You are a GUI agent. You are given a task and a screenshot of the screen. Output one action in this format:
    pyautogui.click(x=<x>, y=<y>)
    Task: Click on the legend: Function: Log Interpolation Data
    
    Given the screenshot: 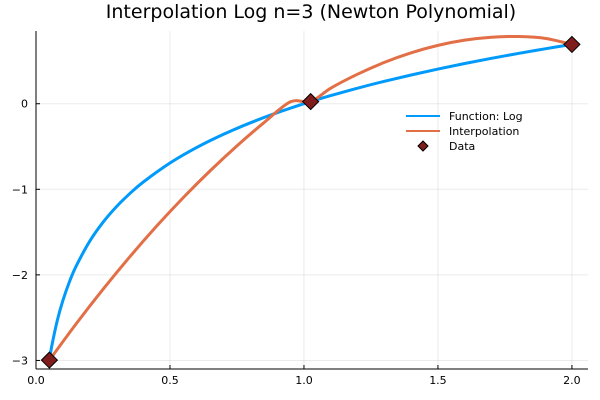 What is the action you would take?
    pyautogui.click(x=464, y=131)
    